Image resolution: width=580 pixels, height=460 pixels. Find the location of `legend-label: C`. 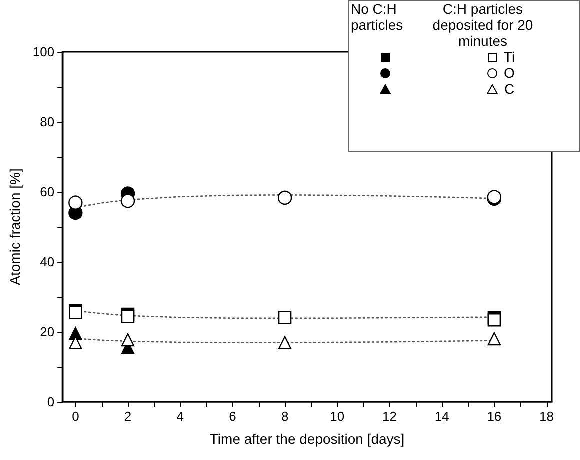

legend-label: C is located at coordinates (509, 89).